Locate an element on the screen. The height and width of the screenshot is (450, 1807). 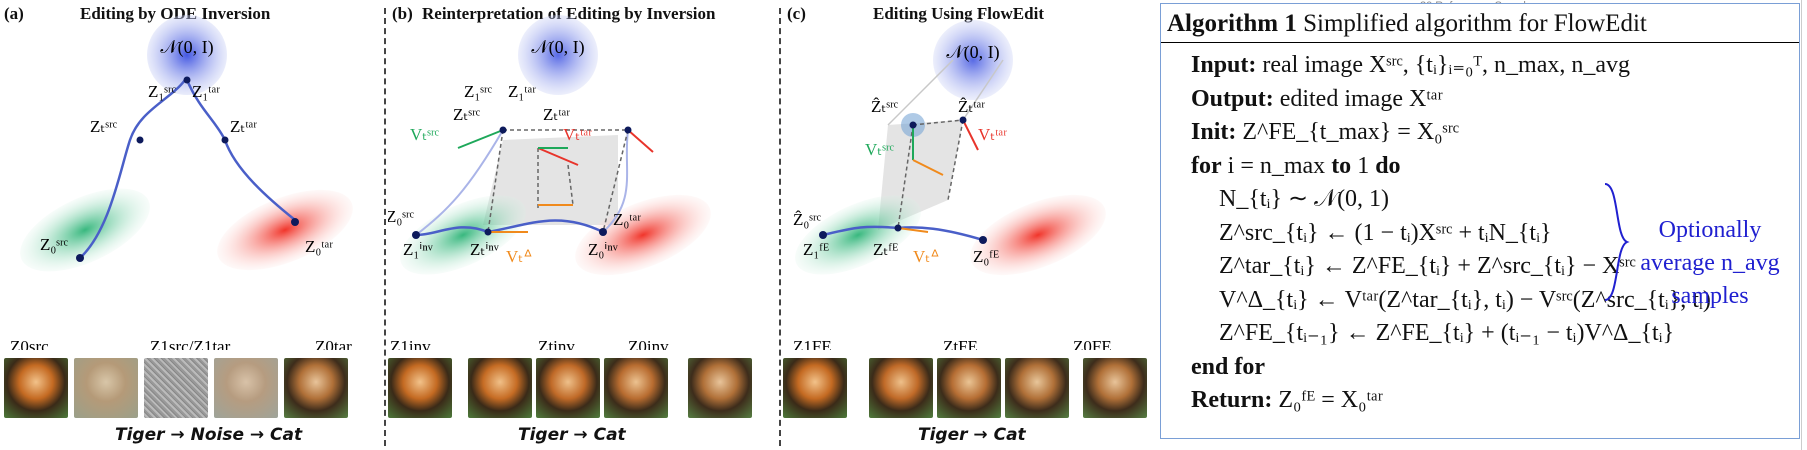
zhatttar-label: Ẑₜᵗᵃʳ is located at coordinates (971, 106).